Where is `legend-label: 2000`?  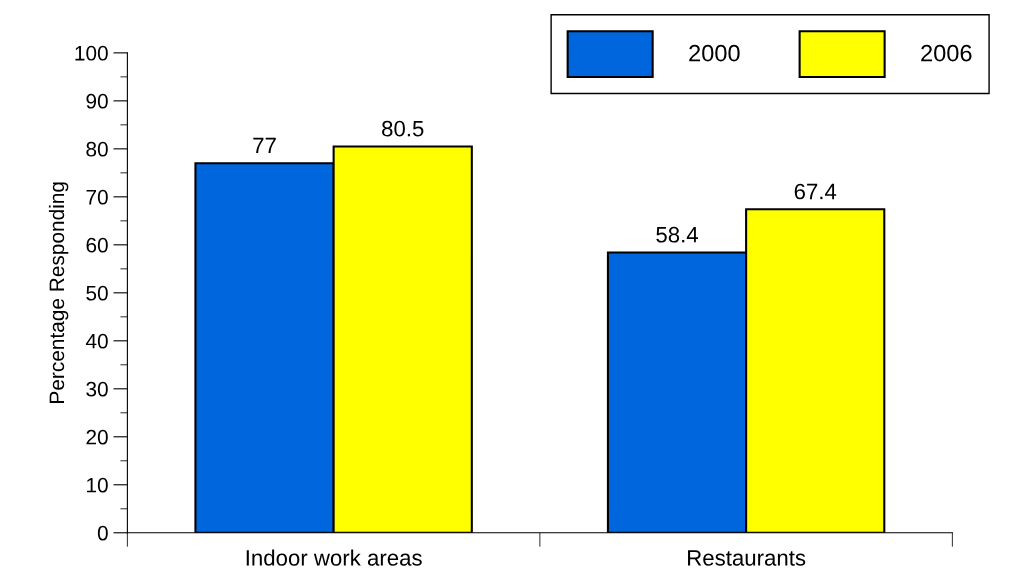 legend-label: 2000 is located at coordinates (714, 53).